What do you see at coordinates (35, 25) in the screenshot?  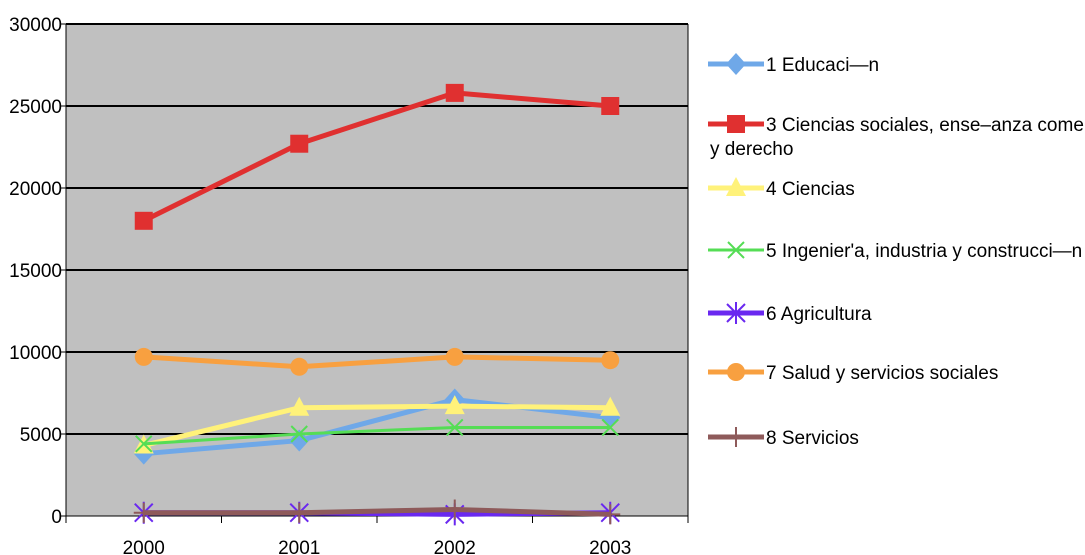 I see `y-tick-label: 30000` at bounding box center [35, 25].